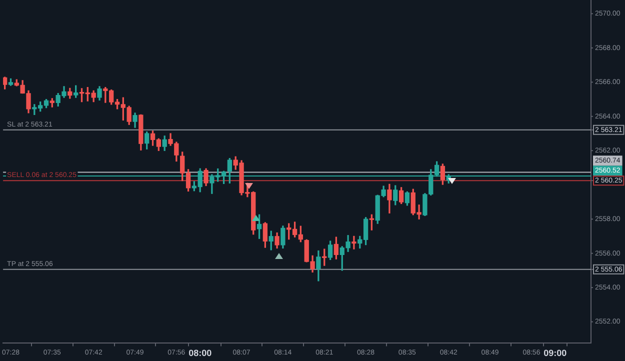  Describe the element at coordinates (354, 243) in the screenshot. I see `candlestick` at that location.